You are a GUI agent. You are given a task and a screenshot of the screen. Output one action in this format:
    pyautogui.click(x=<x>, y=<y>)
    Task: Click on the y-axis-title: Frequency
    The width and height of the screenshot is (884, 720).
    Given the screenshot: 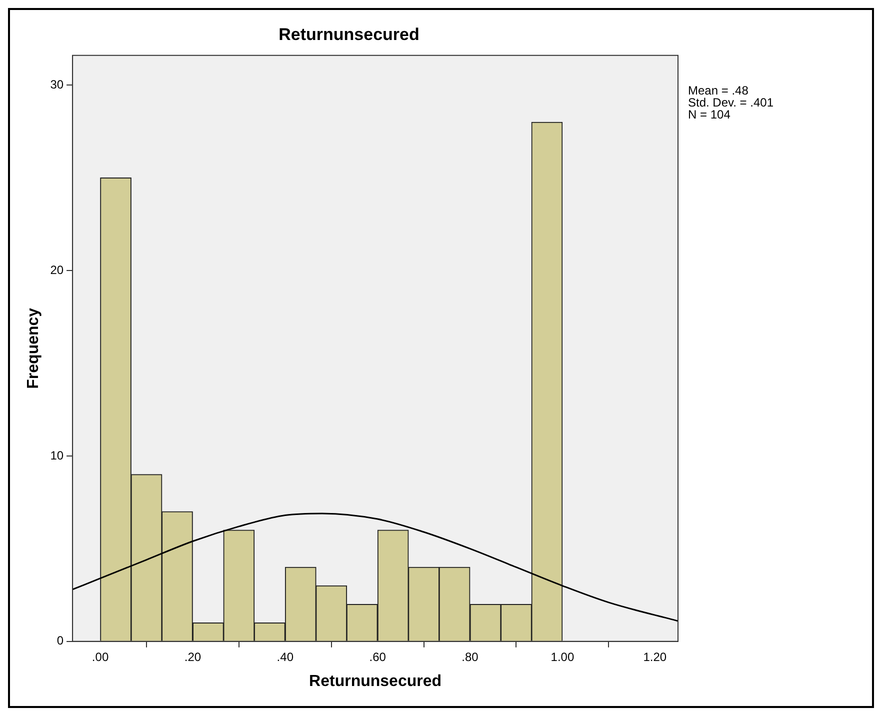 What is the action you would take?
    pyautogui.click(x=33, y=348)
    